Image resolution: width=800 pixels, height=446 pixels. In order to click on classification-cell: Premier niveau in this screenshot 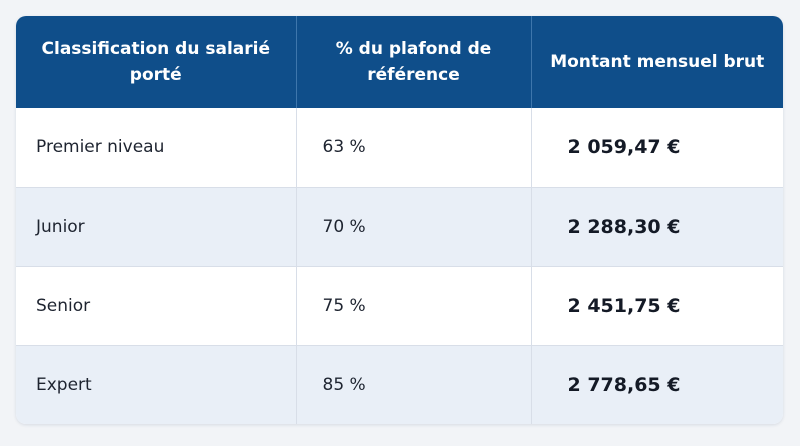, I will do `click(156, 148)`.